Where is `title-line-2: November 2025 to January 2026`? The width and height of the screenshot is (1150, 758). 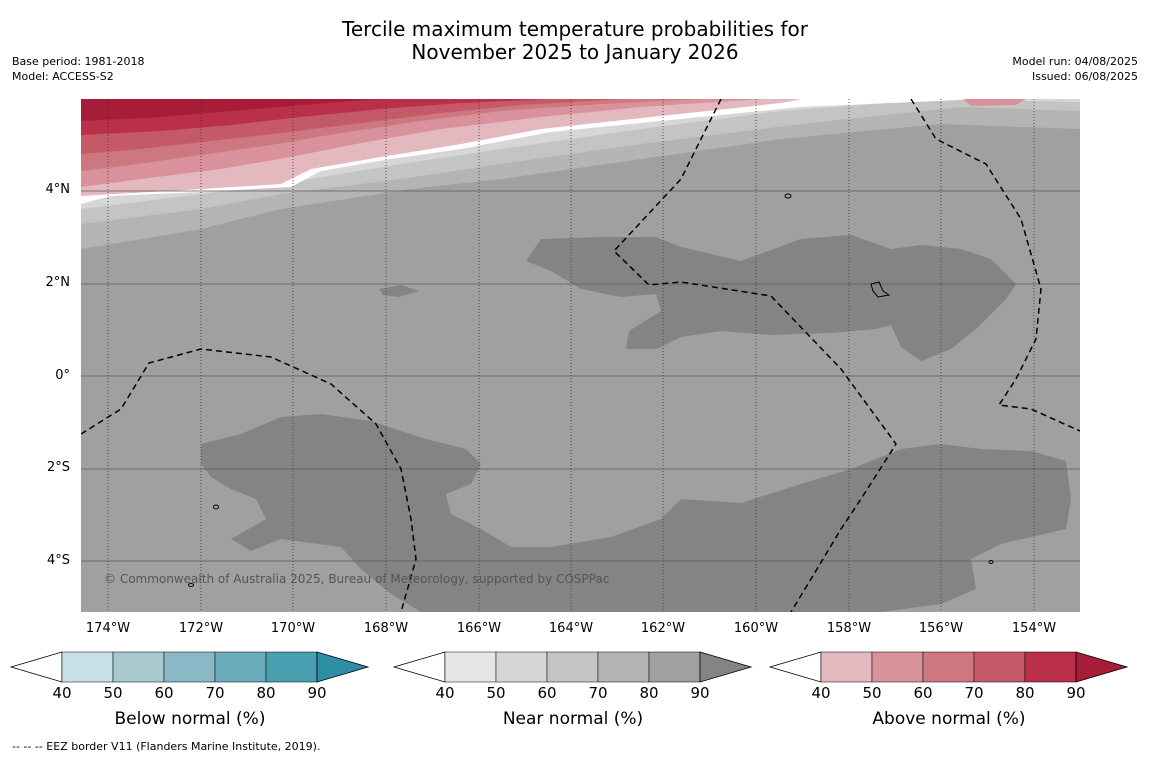 title-line-2: November 2025 to January 2026 is located at coordinates (575, 52).